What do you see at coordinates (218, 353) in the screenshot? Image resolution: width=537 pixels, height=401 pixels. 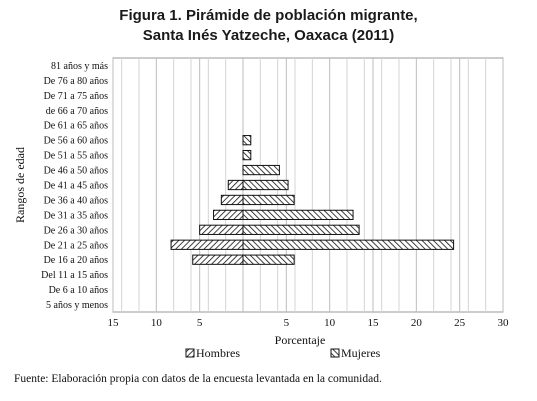 I see `legend-label-hombres: Hombres` at bounding box center [218, 353].